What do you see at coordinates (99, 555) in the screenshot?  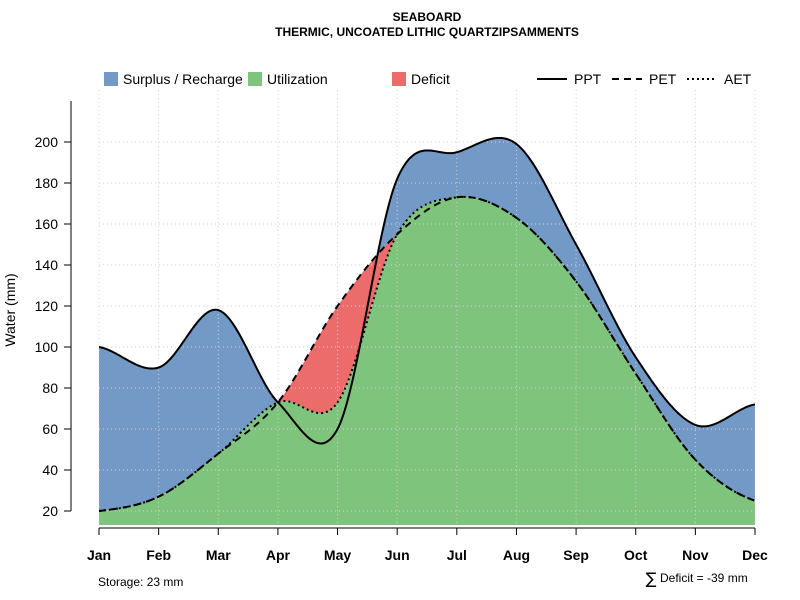 I see `x-tick-label-jan: Jan` at bounding box center [99, 555].